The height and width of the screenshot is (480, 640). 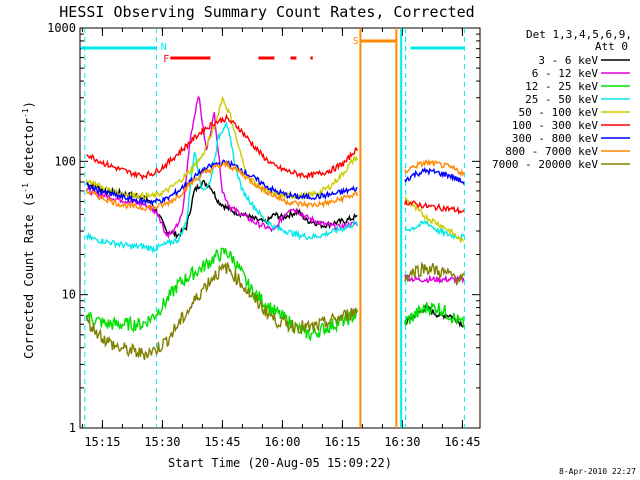 What do you see at coordinates (555, 138) in the screenshot?
I see `legend-entry-label: 300 - 800 keV` at bounding box center [555, 138].